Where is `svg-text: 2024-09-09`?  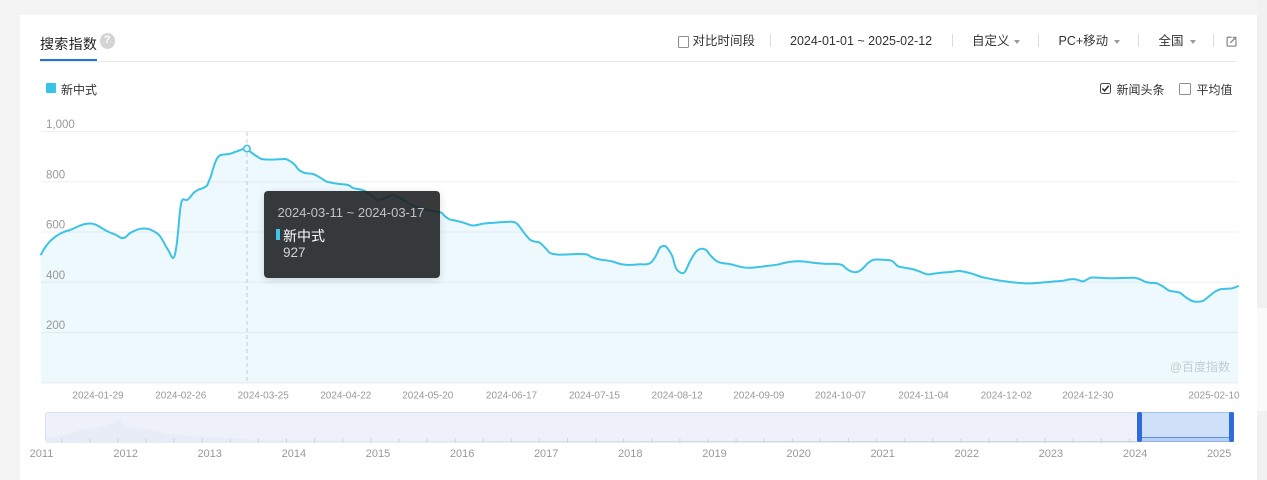 svg-text: 2024-09-09 is located at coordinates (759, 396).